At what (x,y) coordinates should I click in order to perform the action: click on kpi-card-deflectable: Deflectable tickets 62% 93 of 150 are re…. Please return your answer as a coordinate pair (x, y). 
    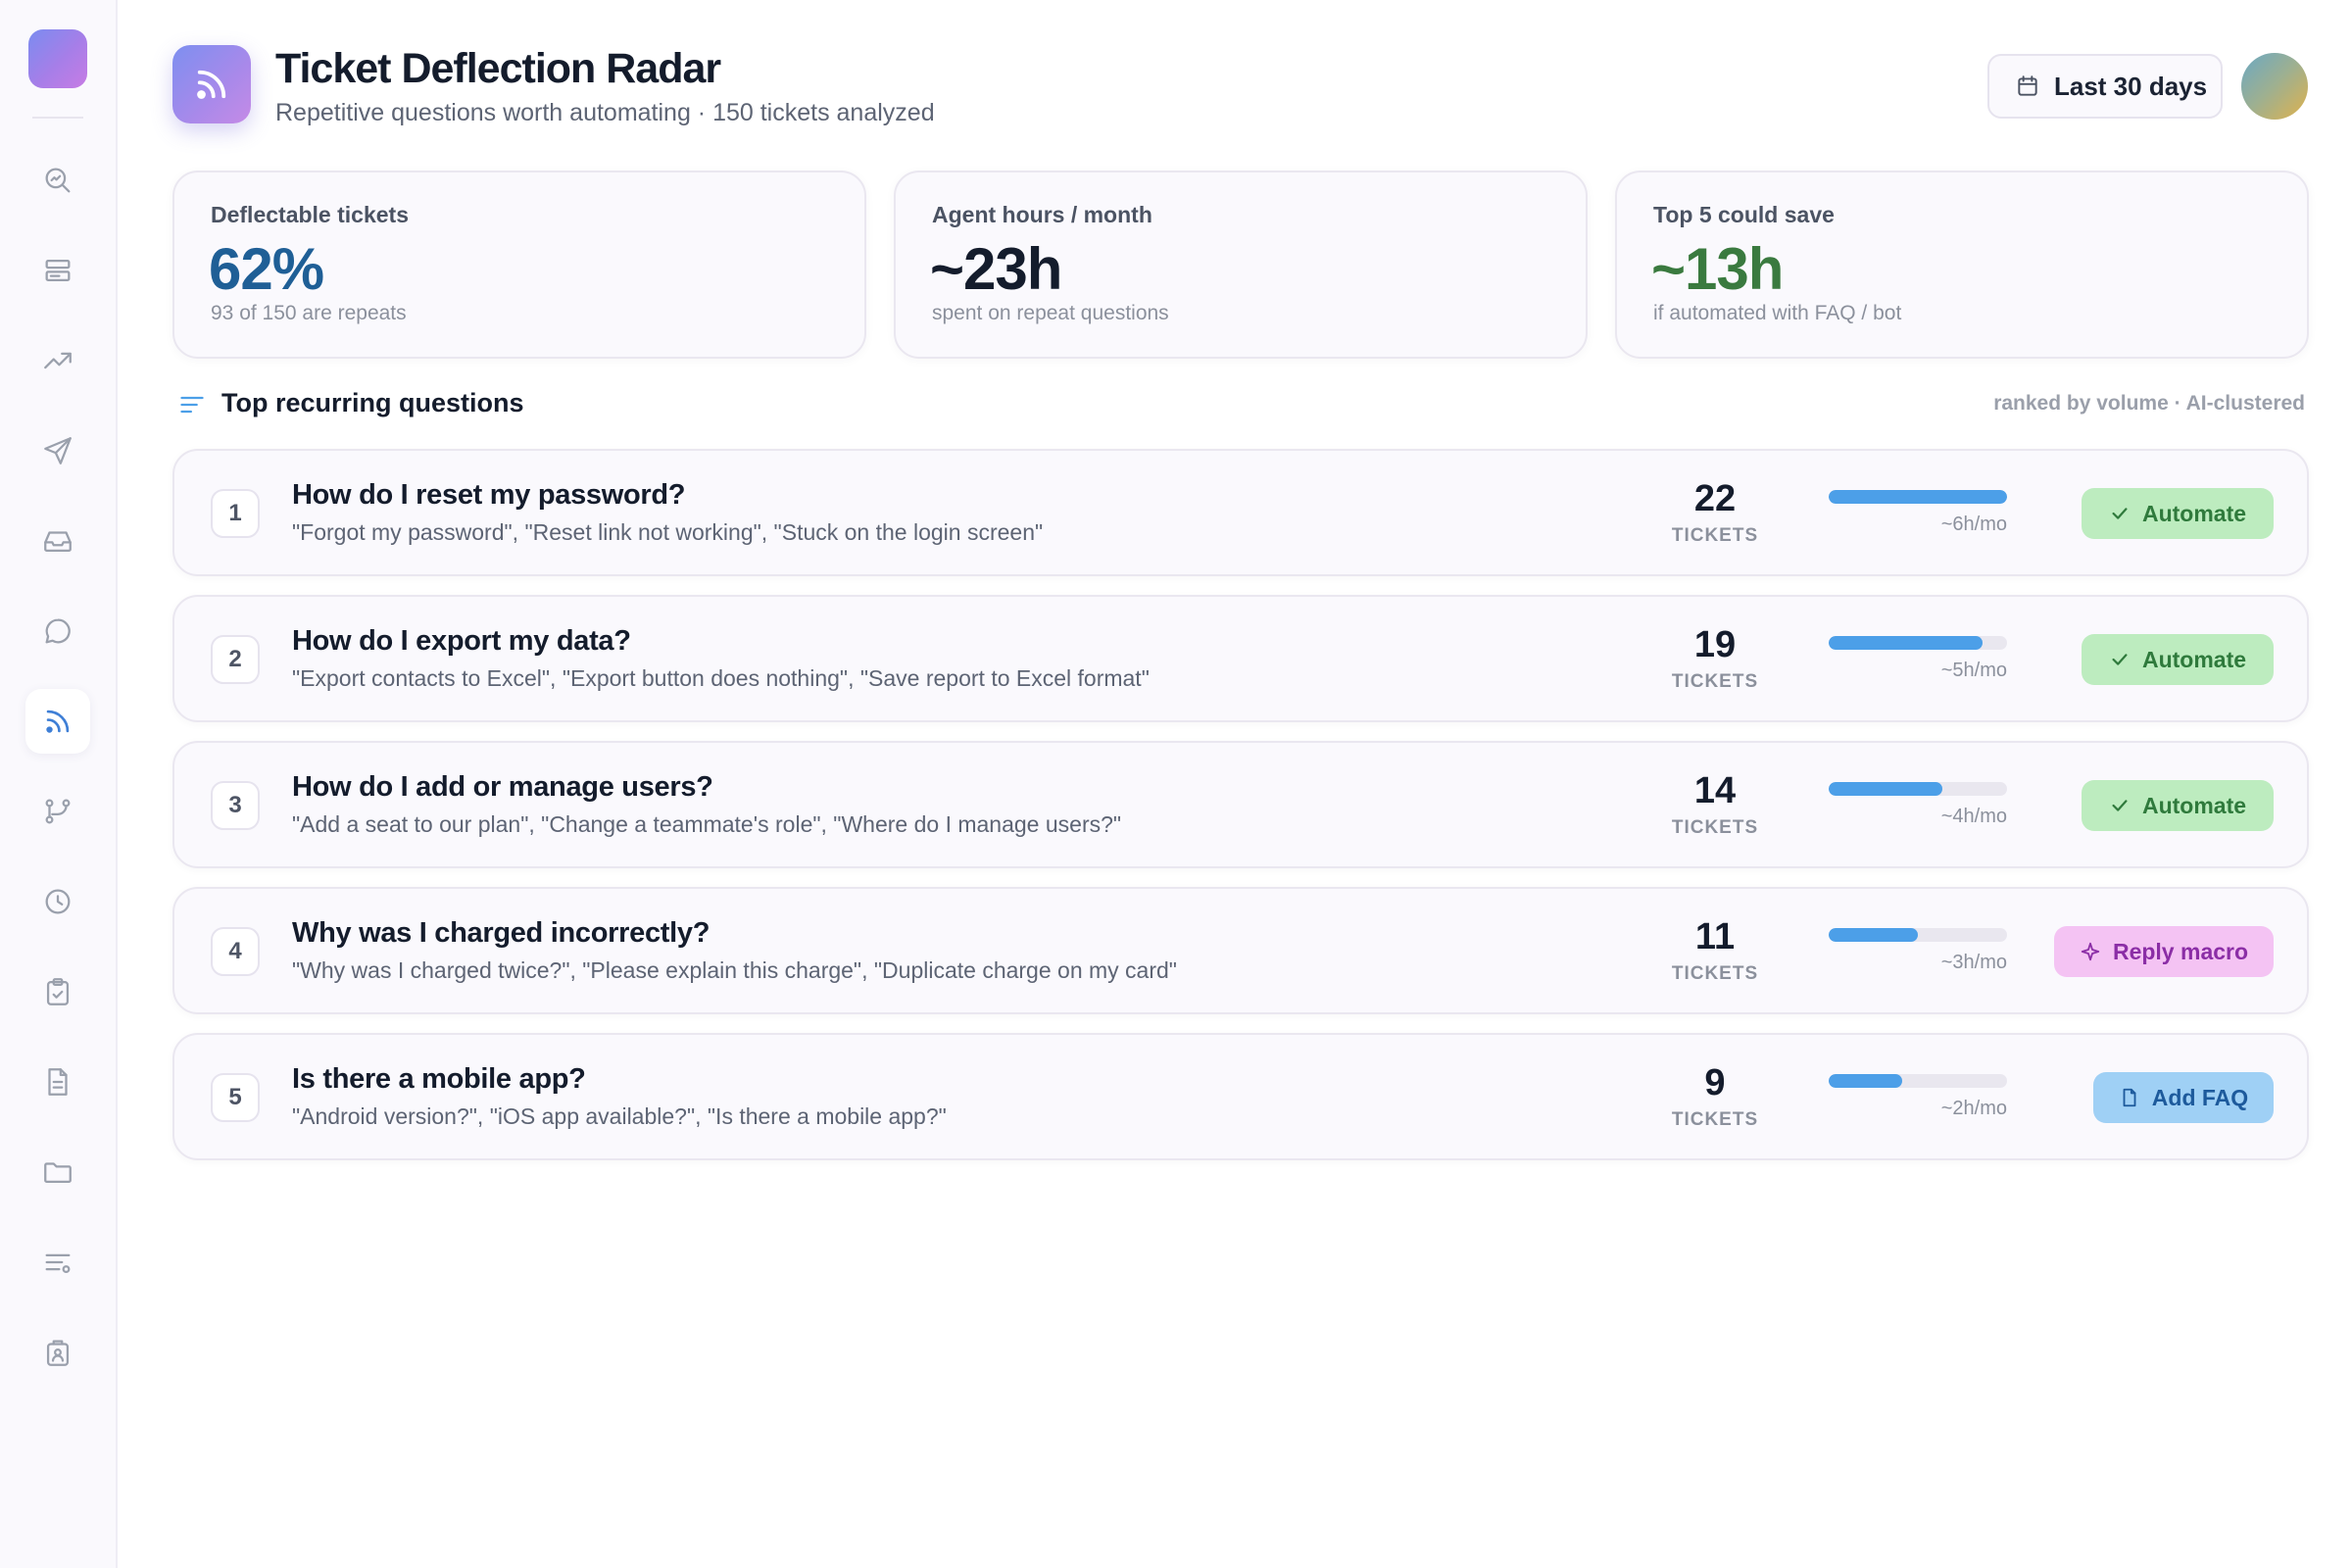
    Looking at the image, I should click on (519, 265).